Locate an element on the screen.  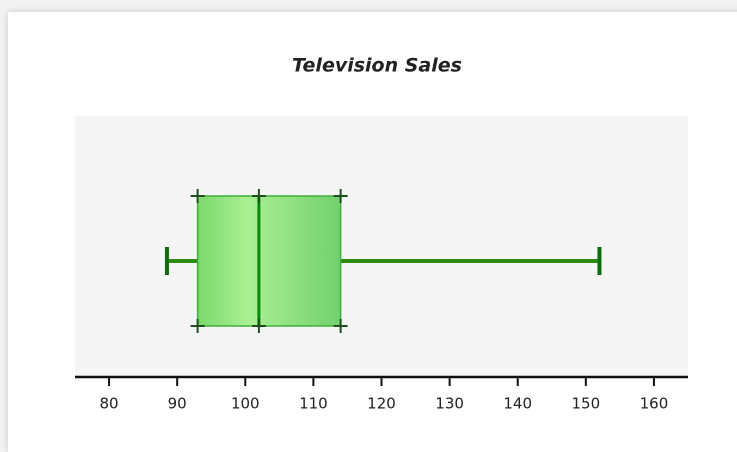
x-tick-label: 160 is located at coordinates (654, 404).